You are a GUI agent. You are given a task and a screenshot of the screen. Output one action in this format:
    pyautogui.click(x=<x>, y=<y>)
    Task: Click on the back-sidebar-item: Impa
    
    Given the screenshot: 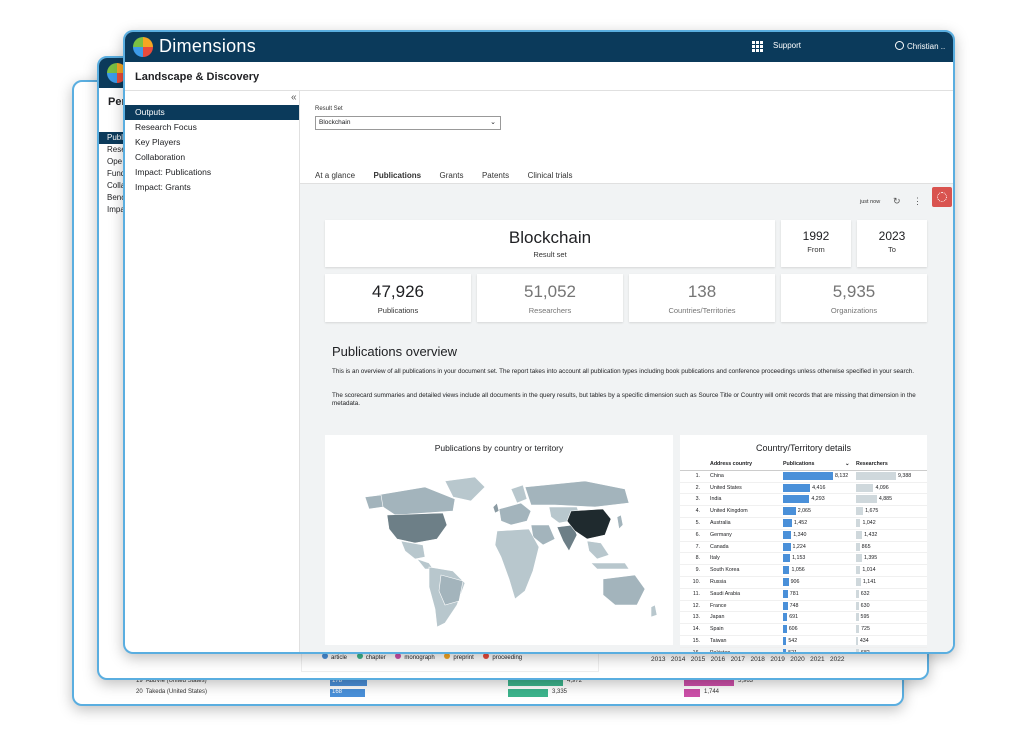 What is the action you would take?
    pyautogui.click(x=116, y=209)
    